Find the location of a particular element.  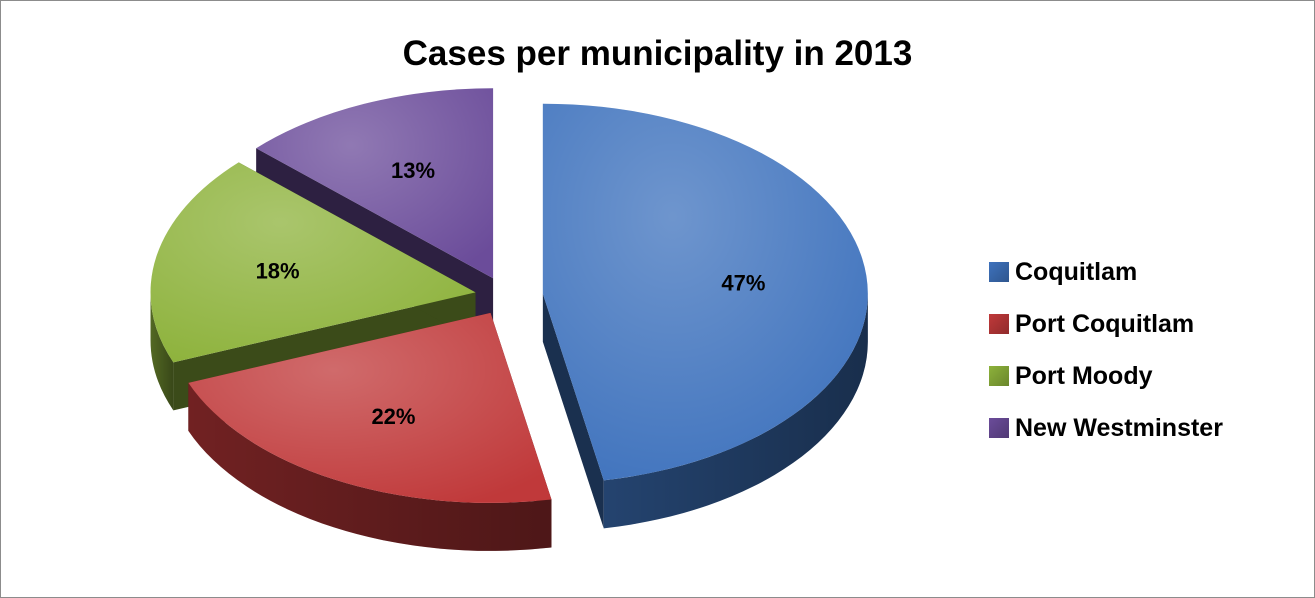

pie-slice-new-westminster is located at coordinates (375, 207).